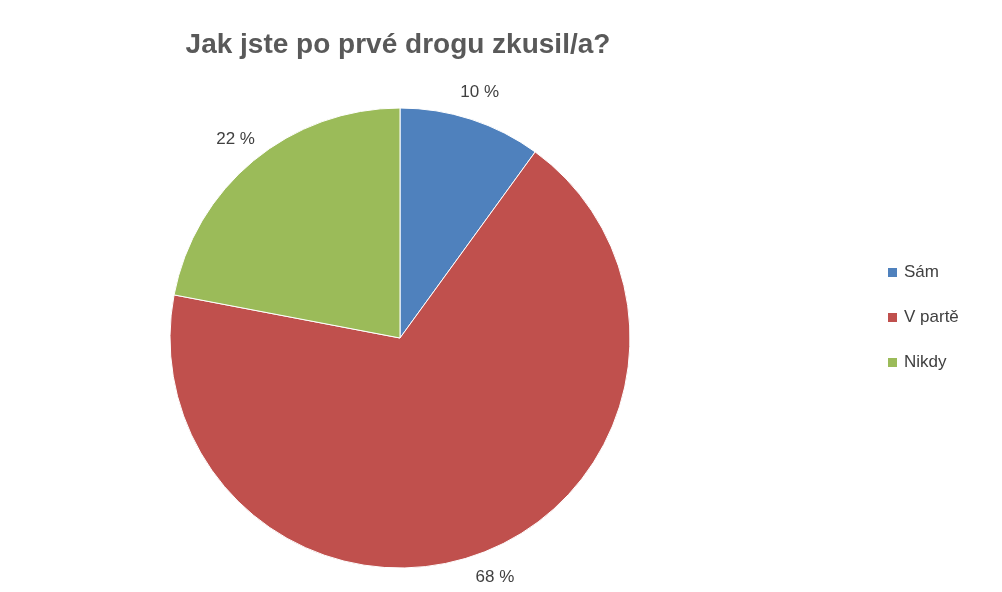 Image resolution: width=1002 pixels, height=592 pixels. I want to click on data-label: 22 %, so click(235, 138).